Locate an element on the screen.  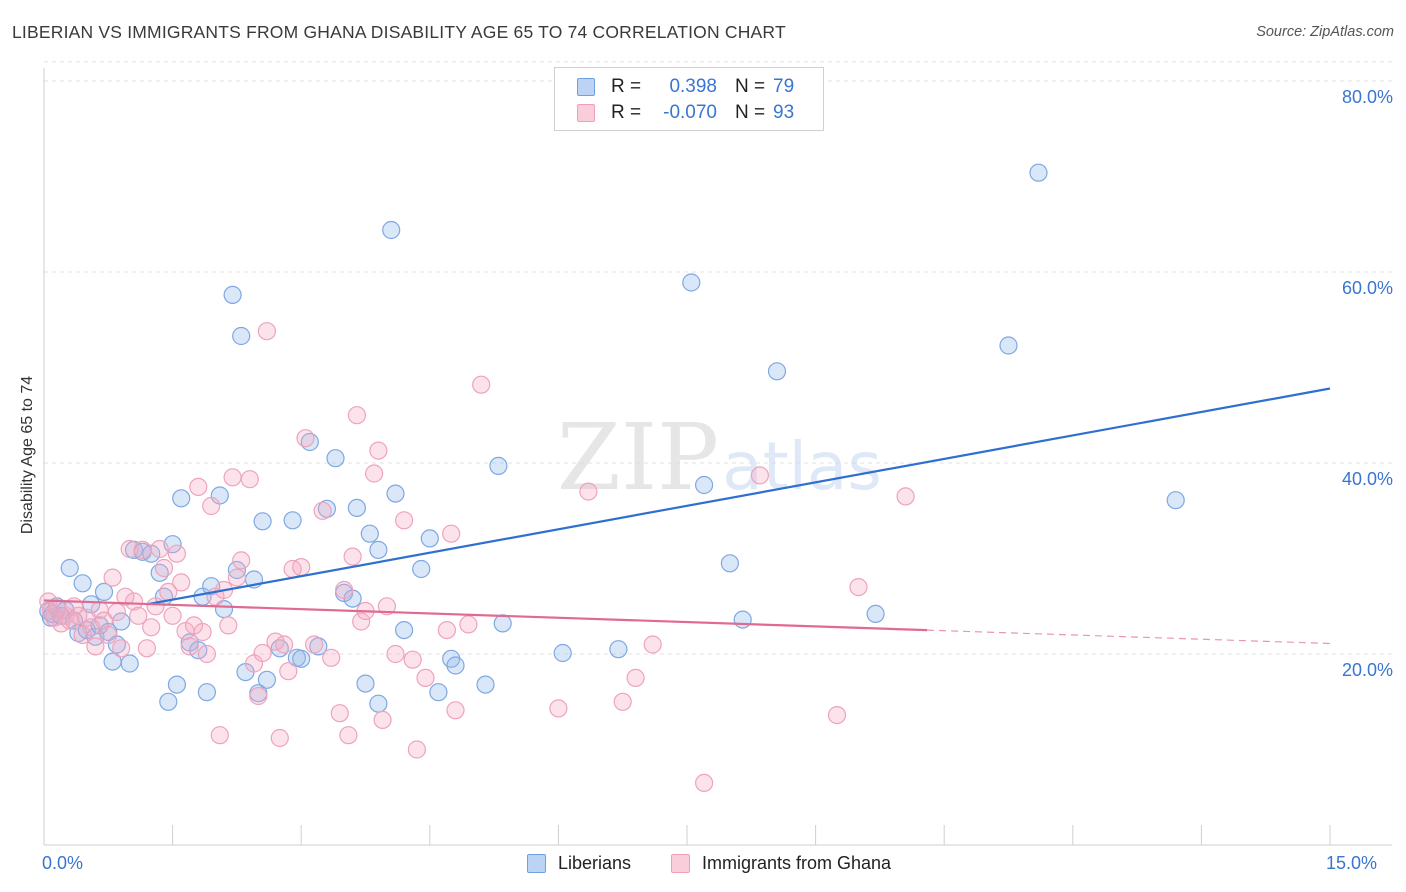
legend-row-liberians: R = 0.398 N = 79 is located at coordinates (685, 87).